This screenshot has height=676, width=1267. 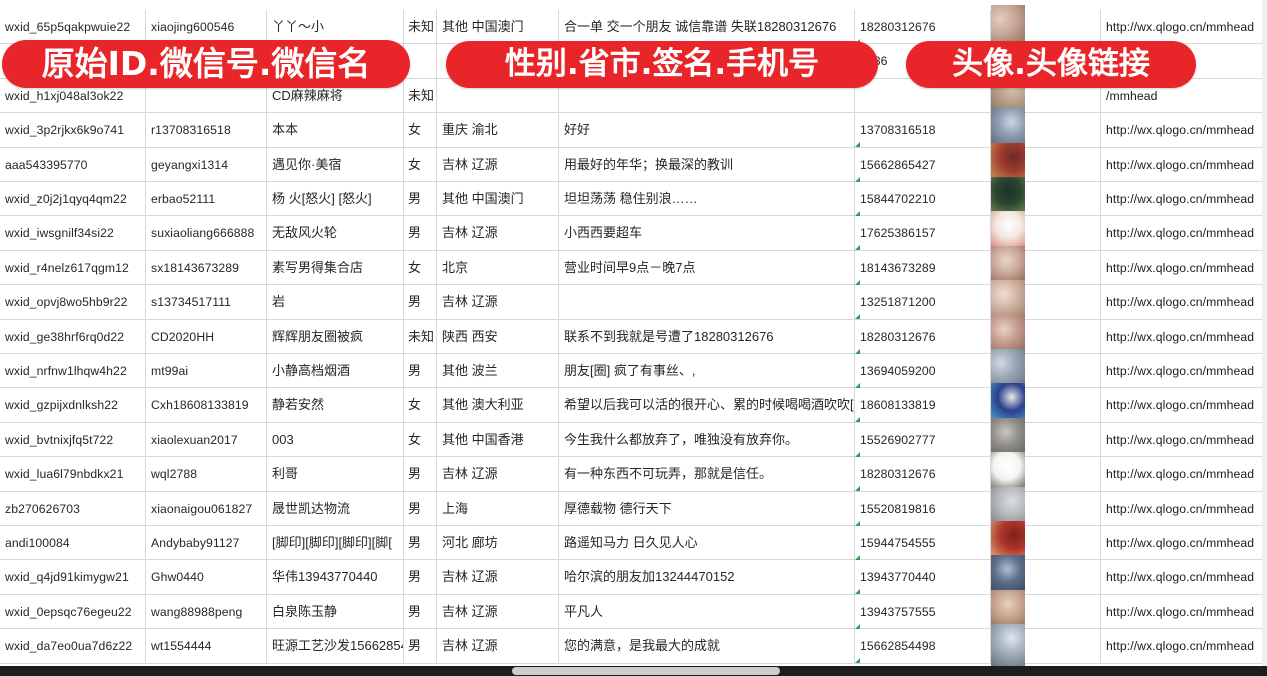 I want to click on cell-original-id: wxid_lua6l79nbdkx21, so click(x=73, y=474).